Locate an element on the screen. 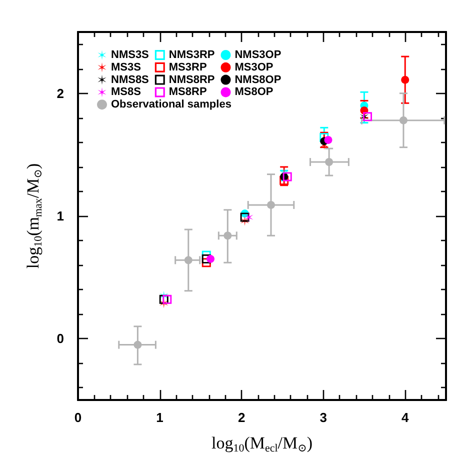  legend-label: MS8RP is located at coordinates (187, 92).